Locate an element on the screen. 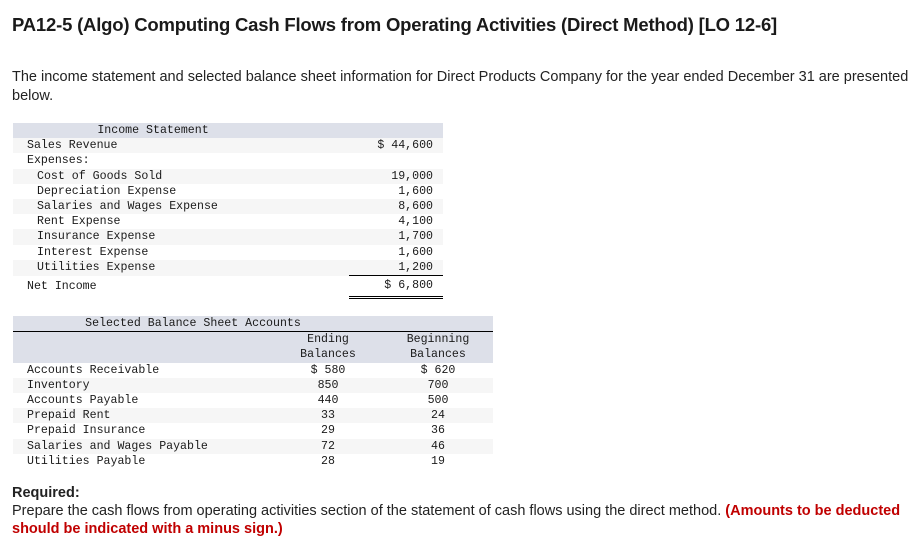 This screenshot has height=554, width=924. ending-balances-header: Ending is located at coordinates (328, 339).